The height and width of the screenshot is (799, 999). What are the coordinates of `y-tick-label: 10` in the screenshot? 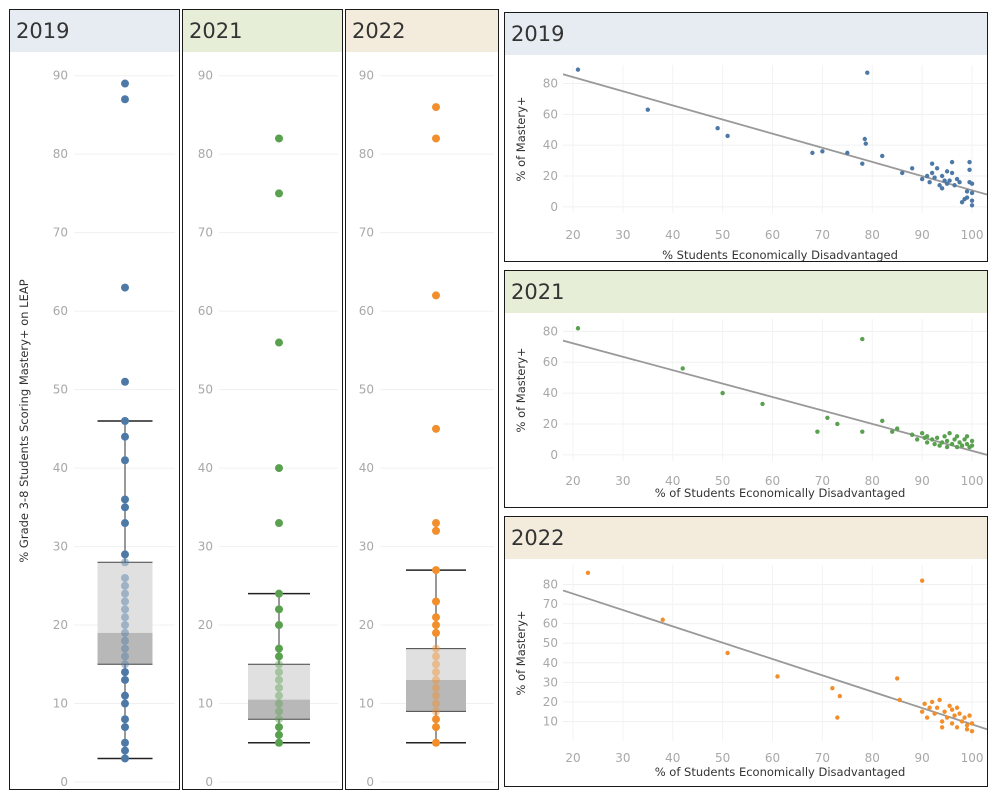 It's located at (205, 704).